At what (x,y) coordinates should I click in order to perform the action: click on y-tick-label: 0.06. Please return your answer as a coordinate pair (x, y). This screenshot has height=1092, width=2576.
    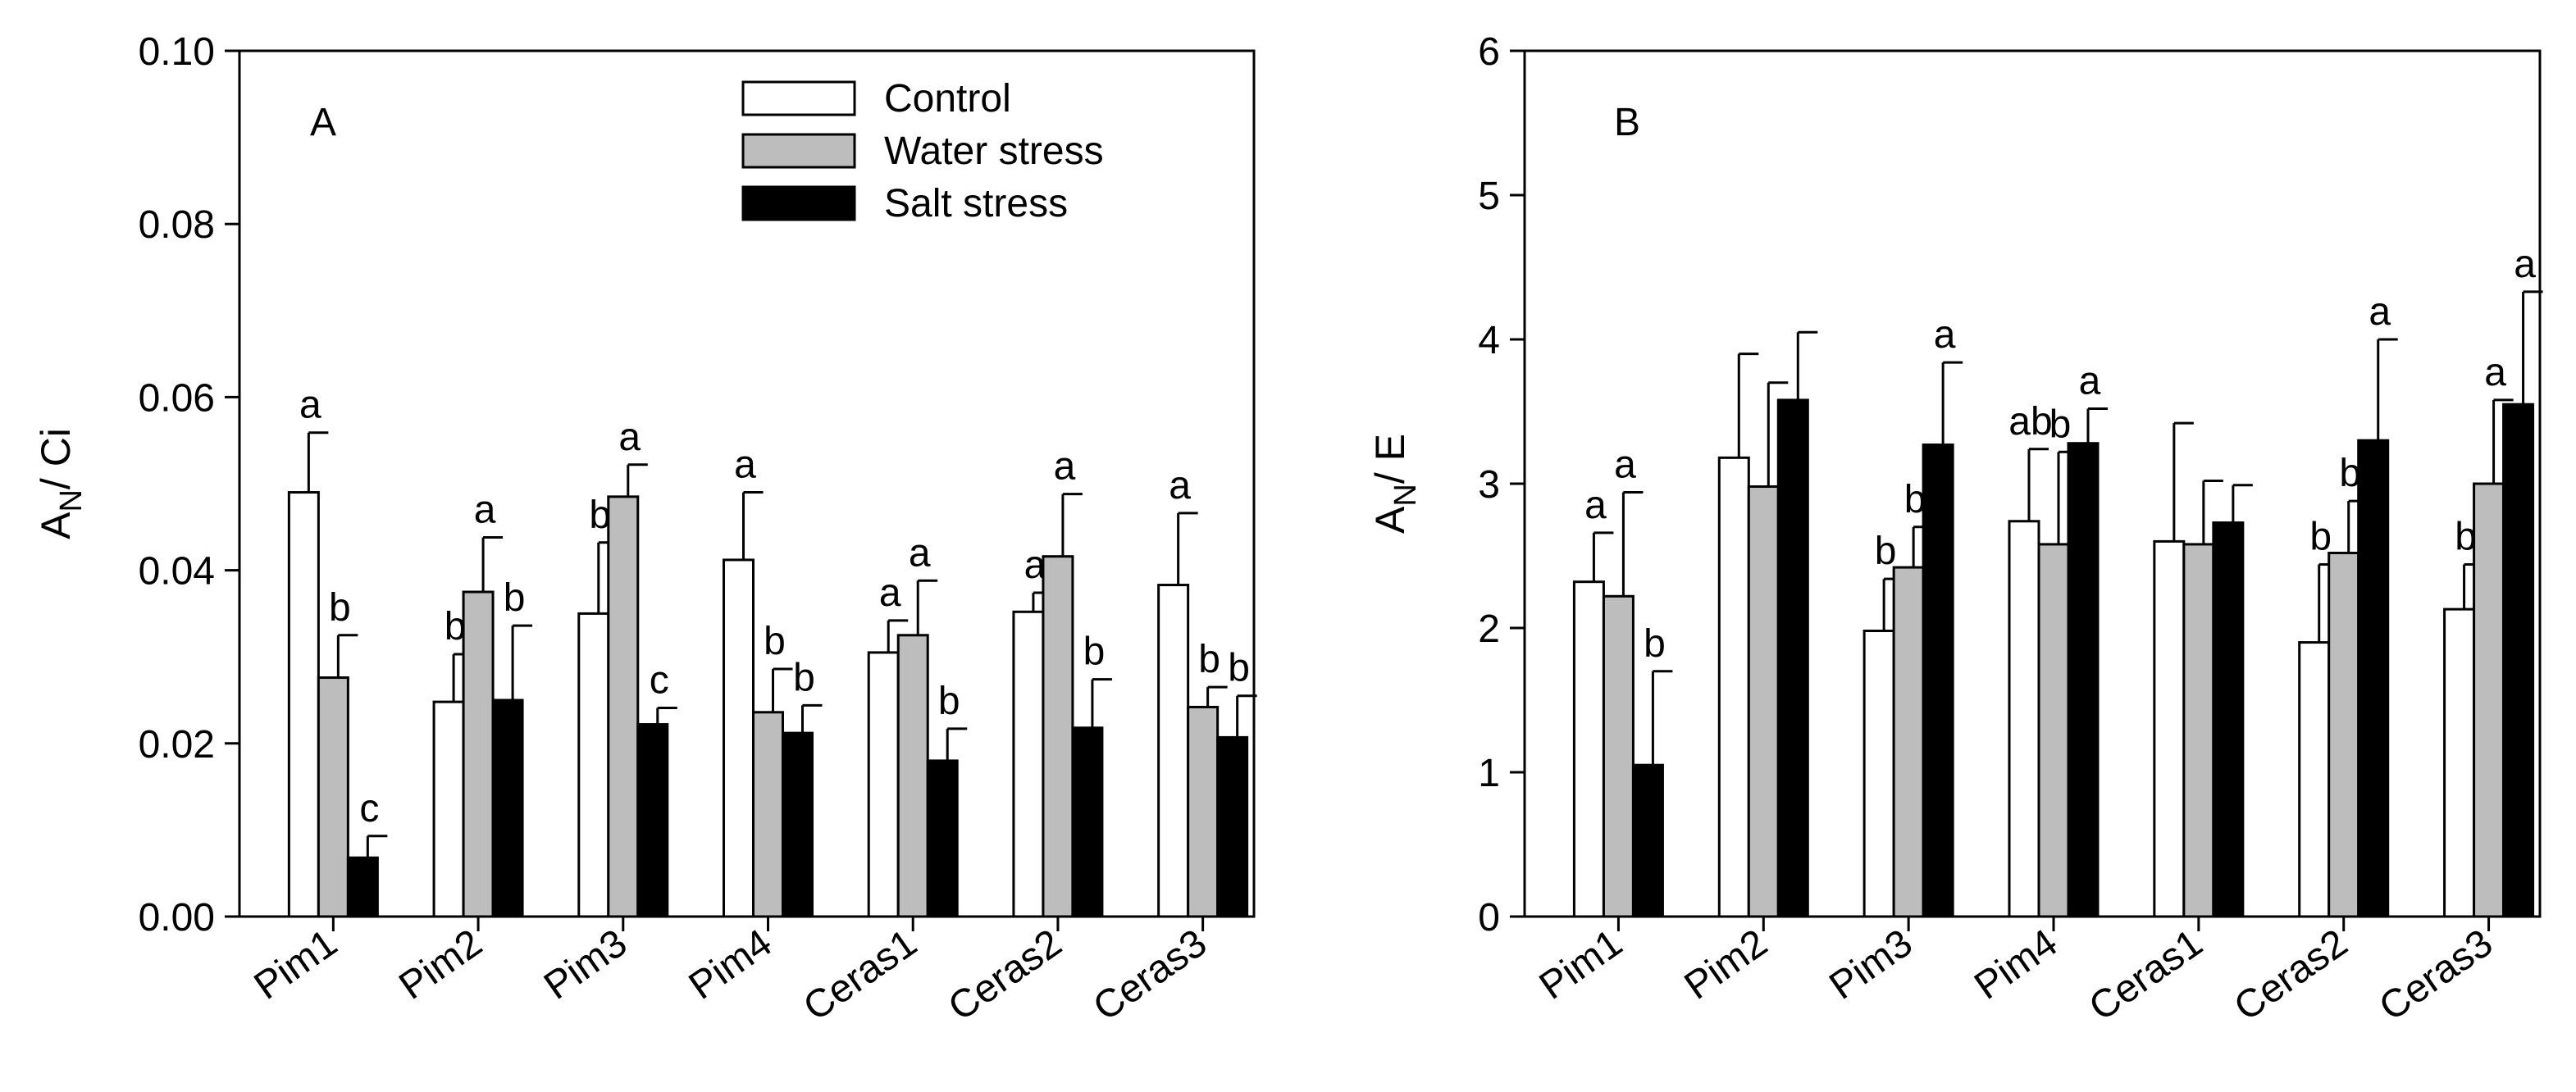
    Looking at the image, I should click on (177, 398).